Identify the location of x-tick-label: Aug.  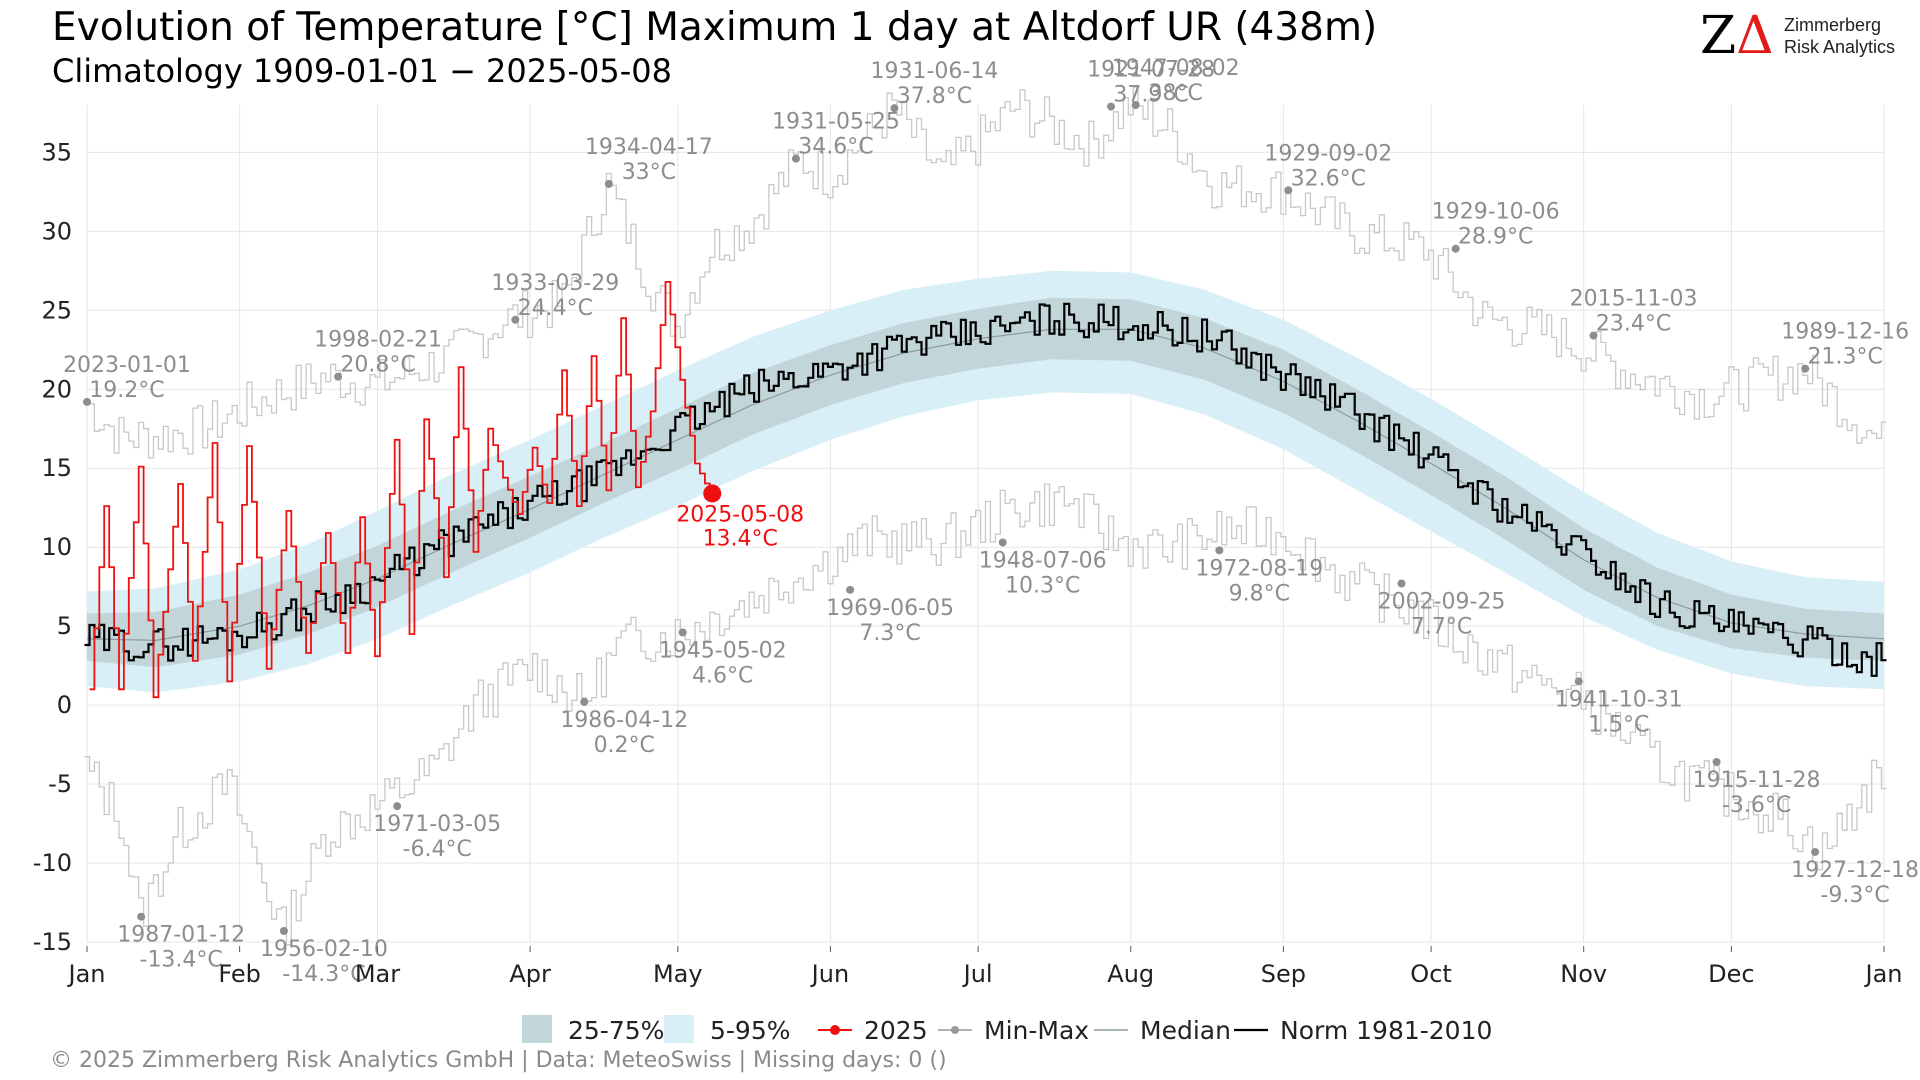
(1130, 974).